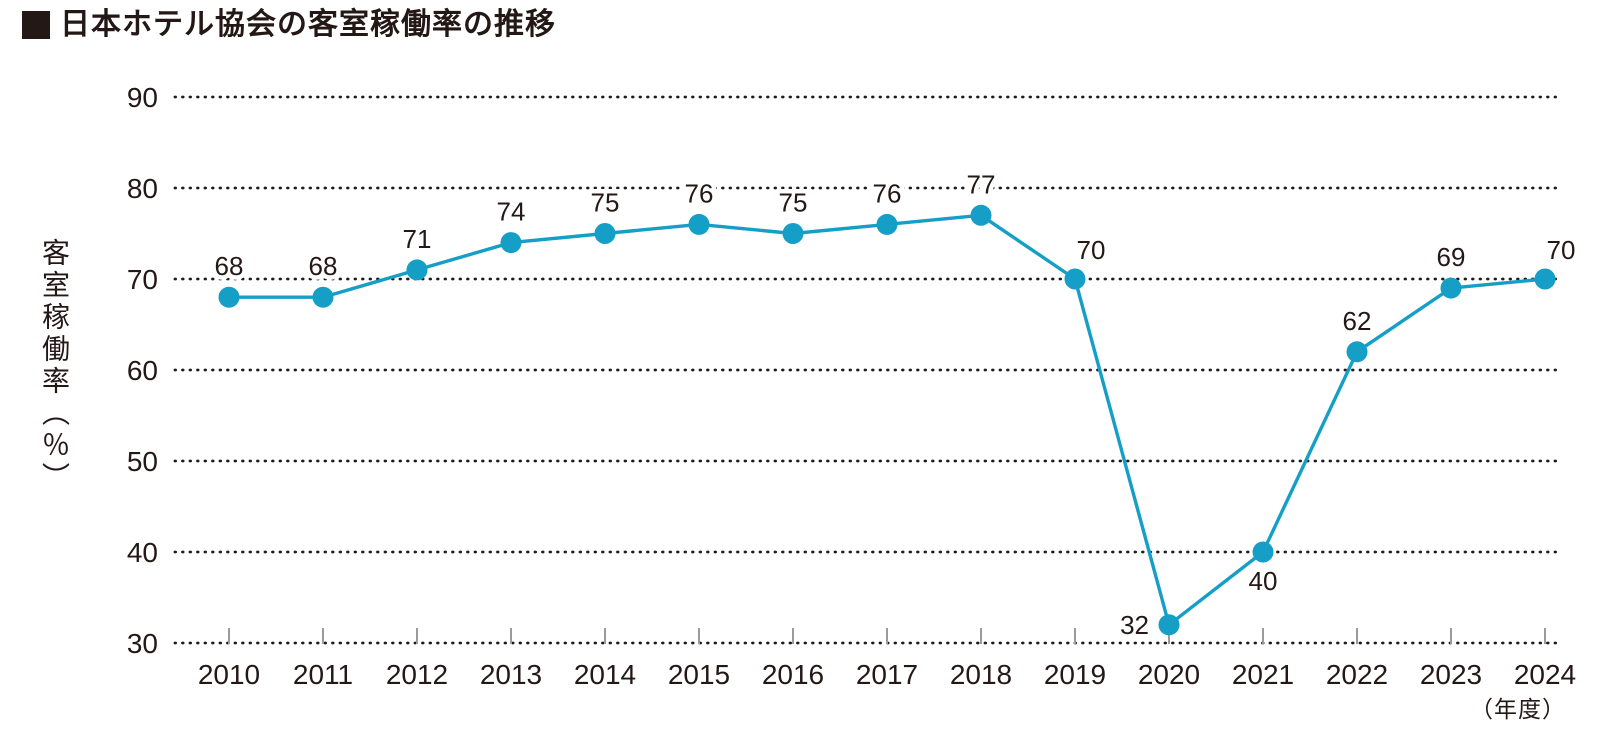 The image size is (1600, 746). What do you see at coordinates (1075, 674) in the screenshot?
I see `x-tick-label: 2019` at bounding box center [1075, 674].